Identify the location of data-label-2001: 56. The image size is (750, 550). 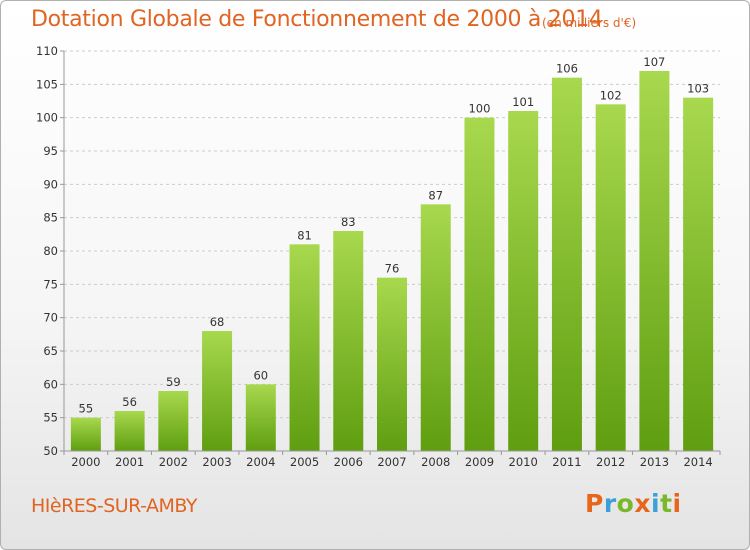
(129, 402).